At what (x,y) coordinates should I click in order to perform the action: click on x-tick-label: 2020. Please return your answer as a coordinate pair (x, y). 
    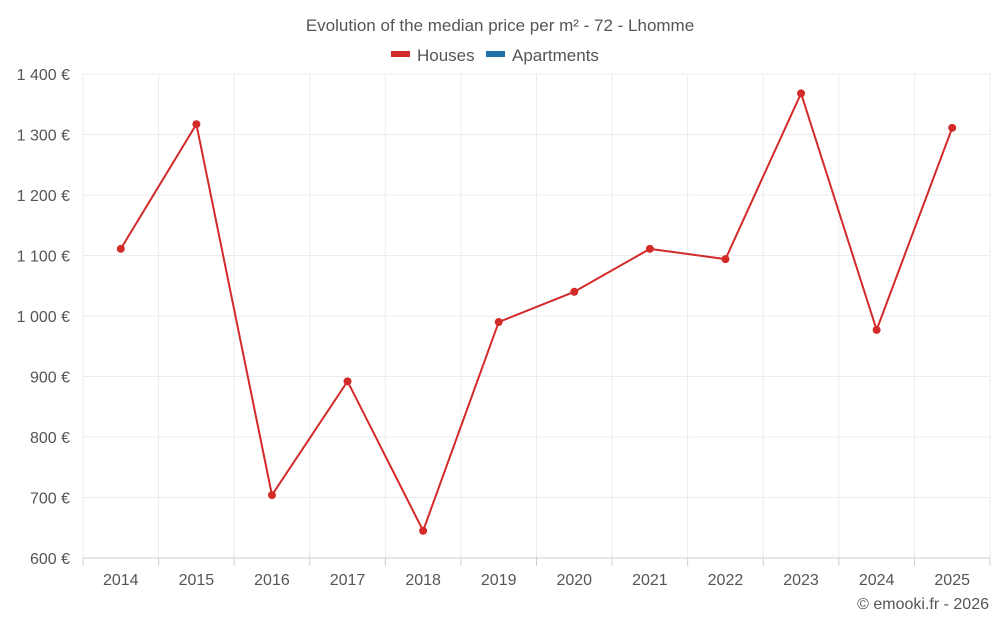
    Looking at the image, I should click on (574, 580).